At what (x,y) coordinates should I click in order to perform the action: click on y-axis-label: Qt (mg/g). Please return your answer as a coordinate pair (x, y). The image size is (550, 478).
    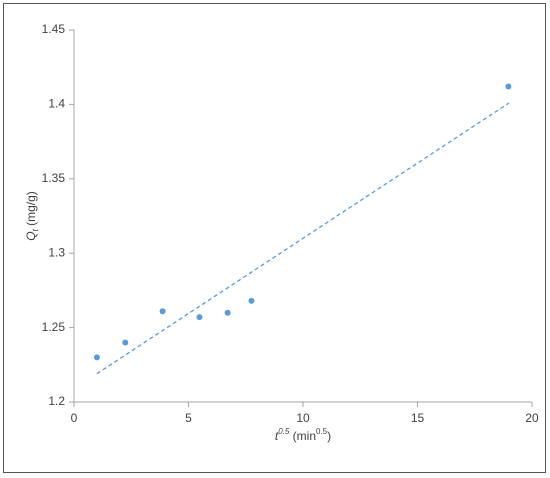
    Looking at the image, I should click on (32, 216).